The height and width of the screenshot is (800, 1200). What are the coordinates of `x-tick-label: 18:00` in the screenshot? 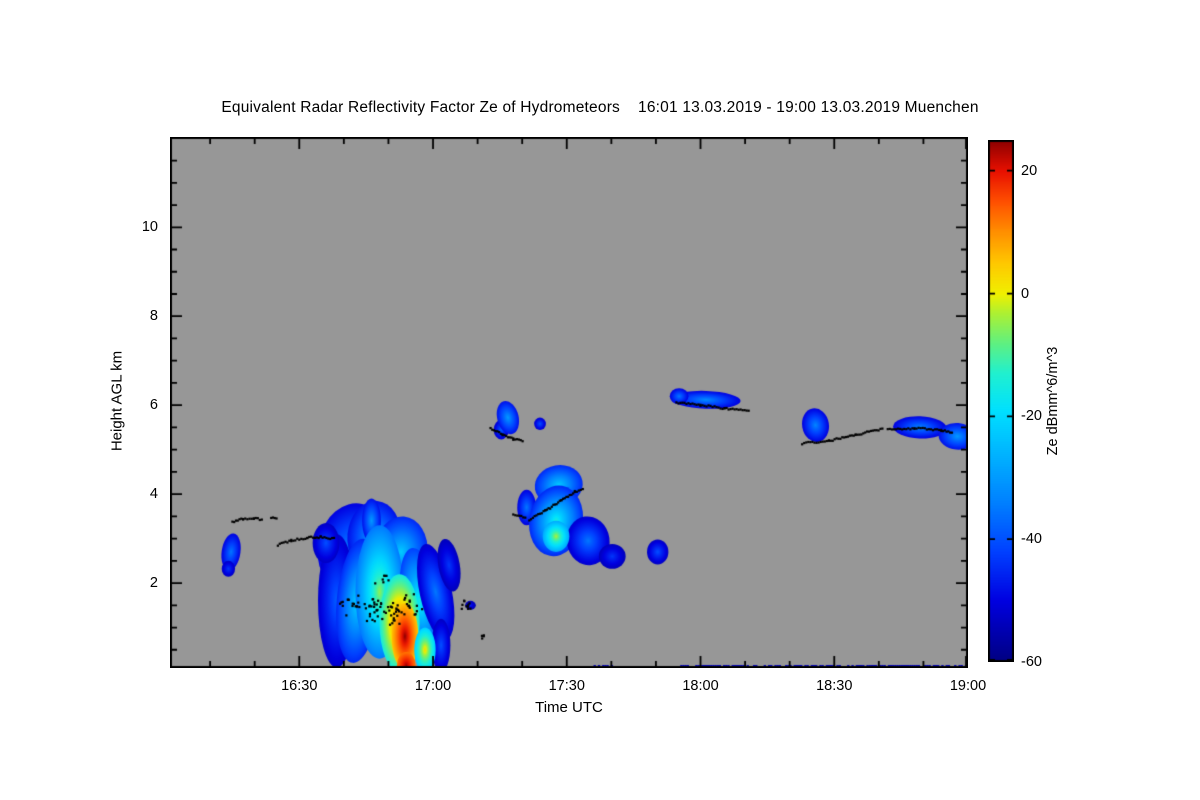 It's located at (700, 686).